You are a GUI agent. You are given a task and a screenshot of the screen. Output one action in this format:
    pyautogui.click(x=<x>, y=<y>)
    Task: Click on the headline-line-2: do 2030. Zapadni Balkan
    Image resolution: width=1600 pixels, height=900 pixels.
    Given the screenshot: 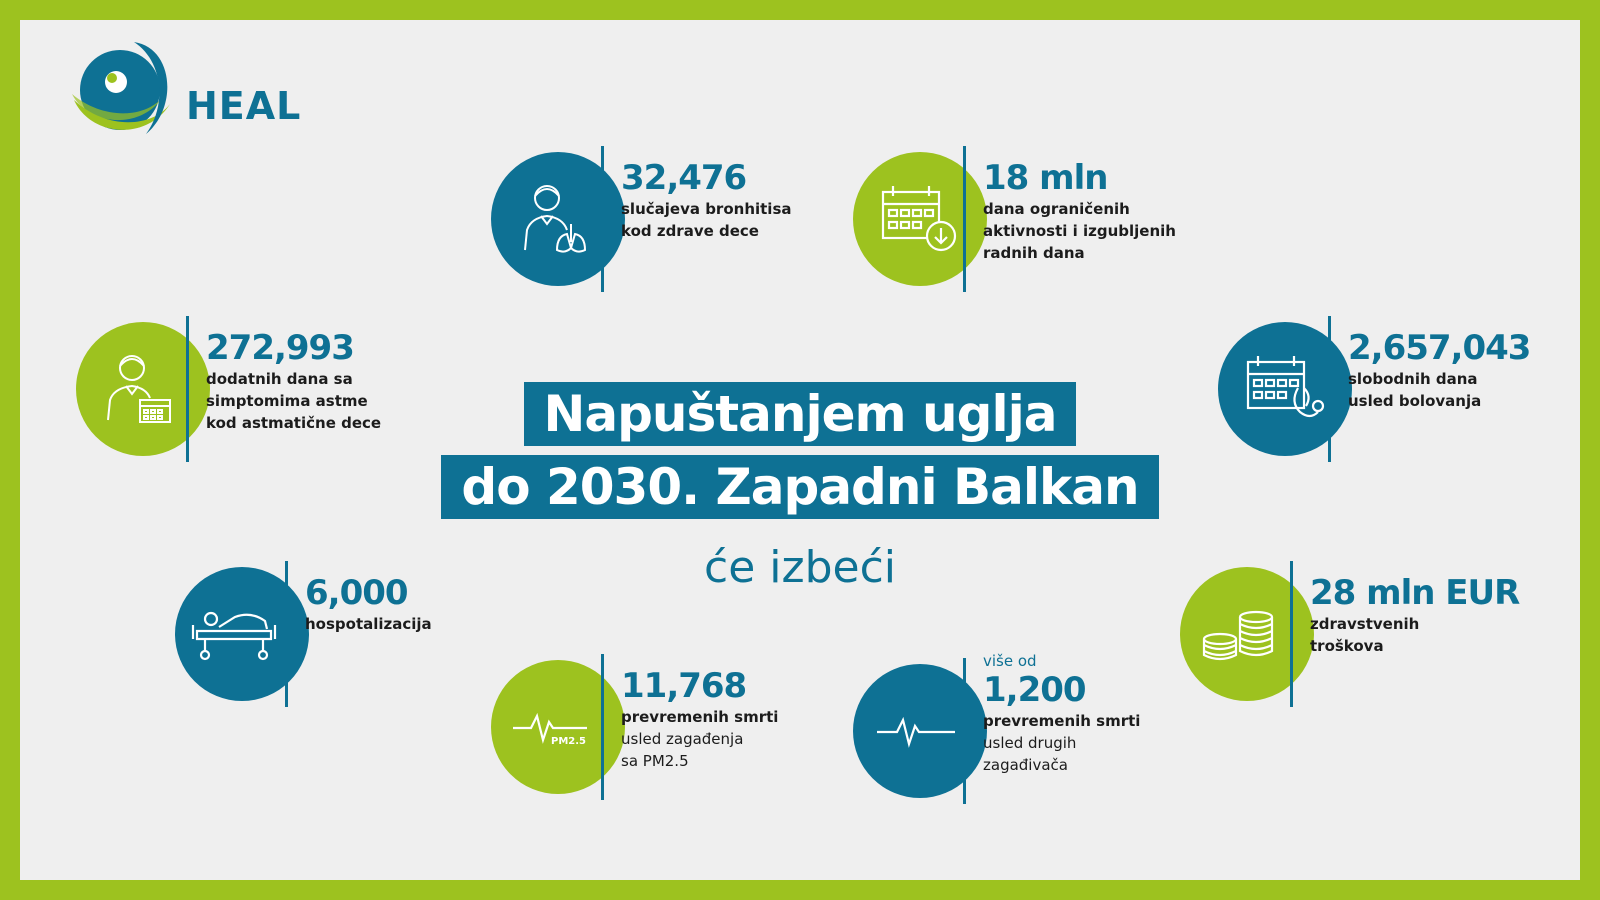 What is the action you would take?
    pyautogui.click(x=800, y=487)
    